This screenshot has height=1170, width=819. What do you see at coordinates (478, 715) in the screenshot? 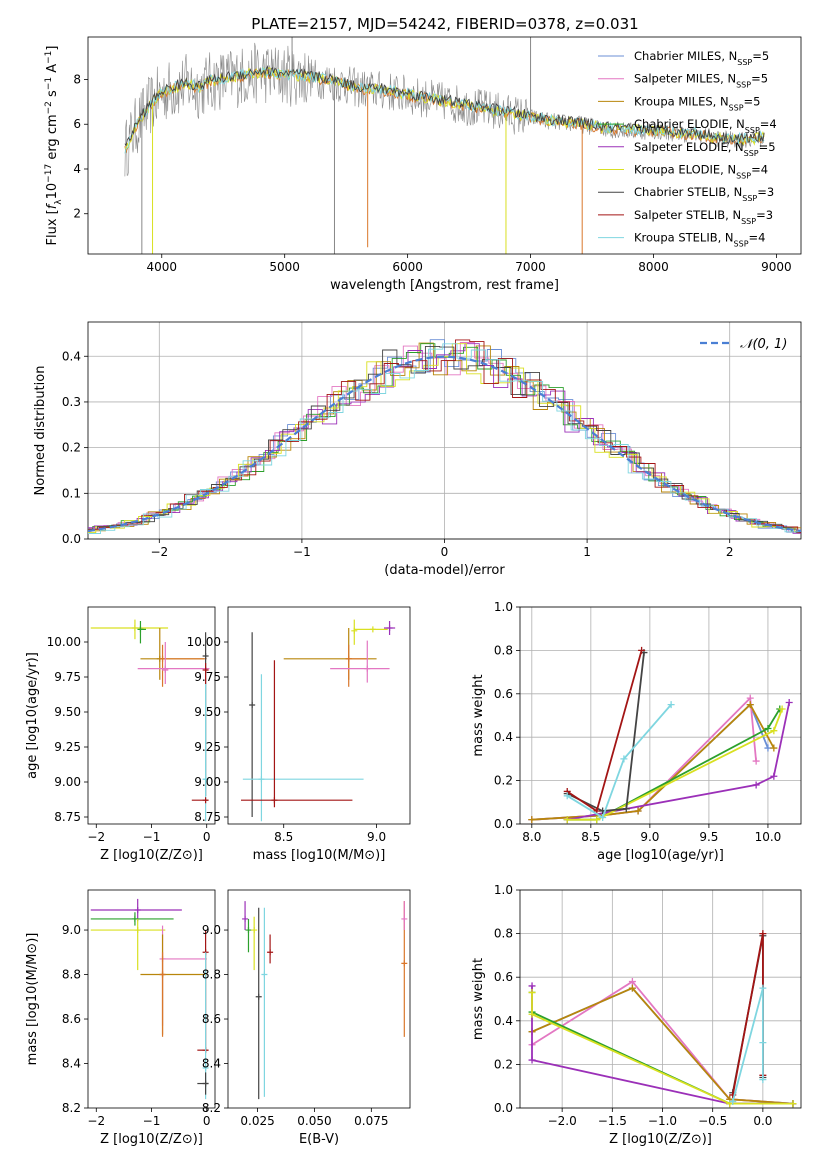
I see `y-axis-label: mass weight` at bounding box center [478, 715].